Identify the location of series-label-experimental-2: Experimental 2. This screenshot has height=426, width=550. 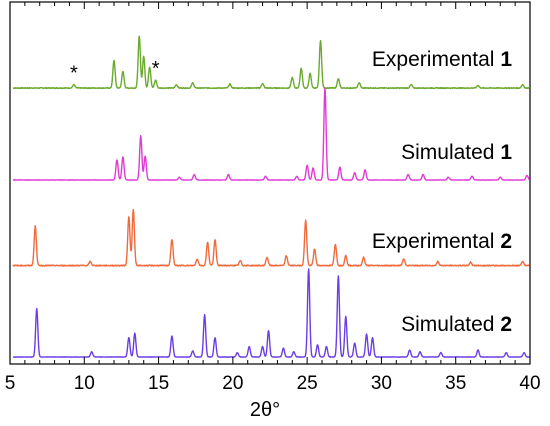
(442, 241).